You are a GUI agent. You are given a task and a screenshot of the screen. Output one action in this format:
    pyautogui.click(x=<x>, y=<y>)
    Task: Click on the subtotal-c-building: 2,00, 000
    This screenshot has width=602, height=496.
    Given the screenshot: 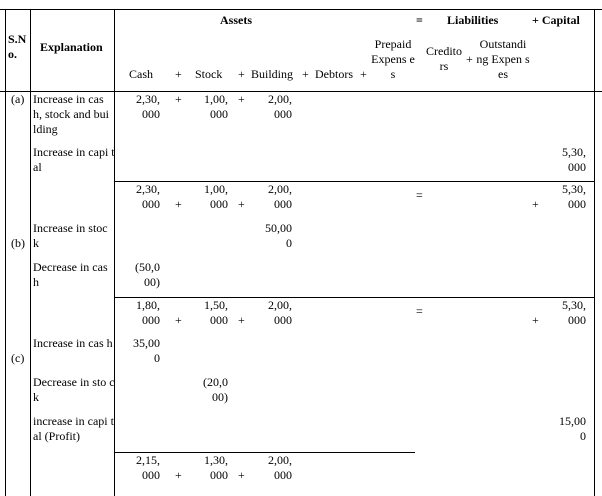 What is the action you would take?
    pyautogui.click(x=280, y=467)
    